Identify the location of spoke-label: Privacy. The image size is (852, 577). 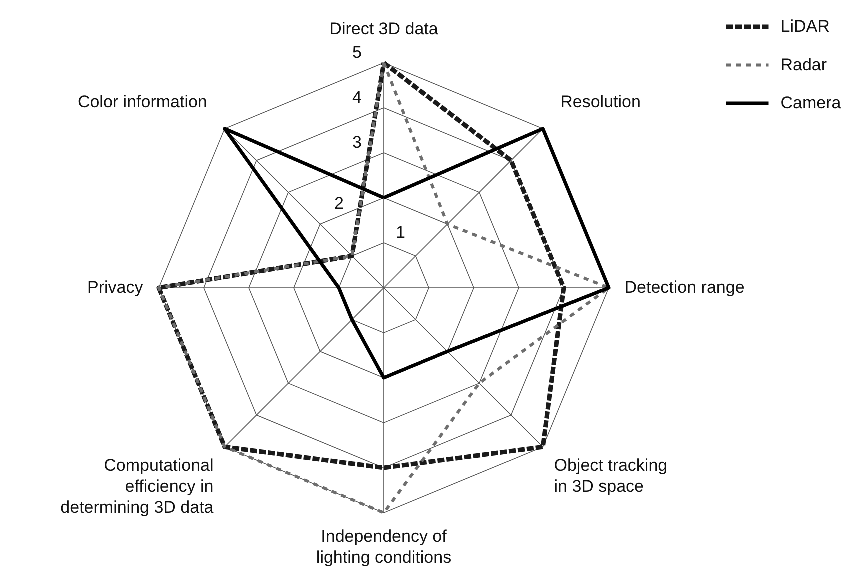
(116, 287).